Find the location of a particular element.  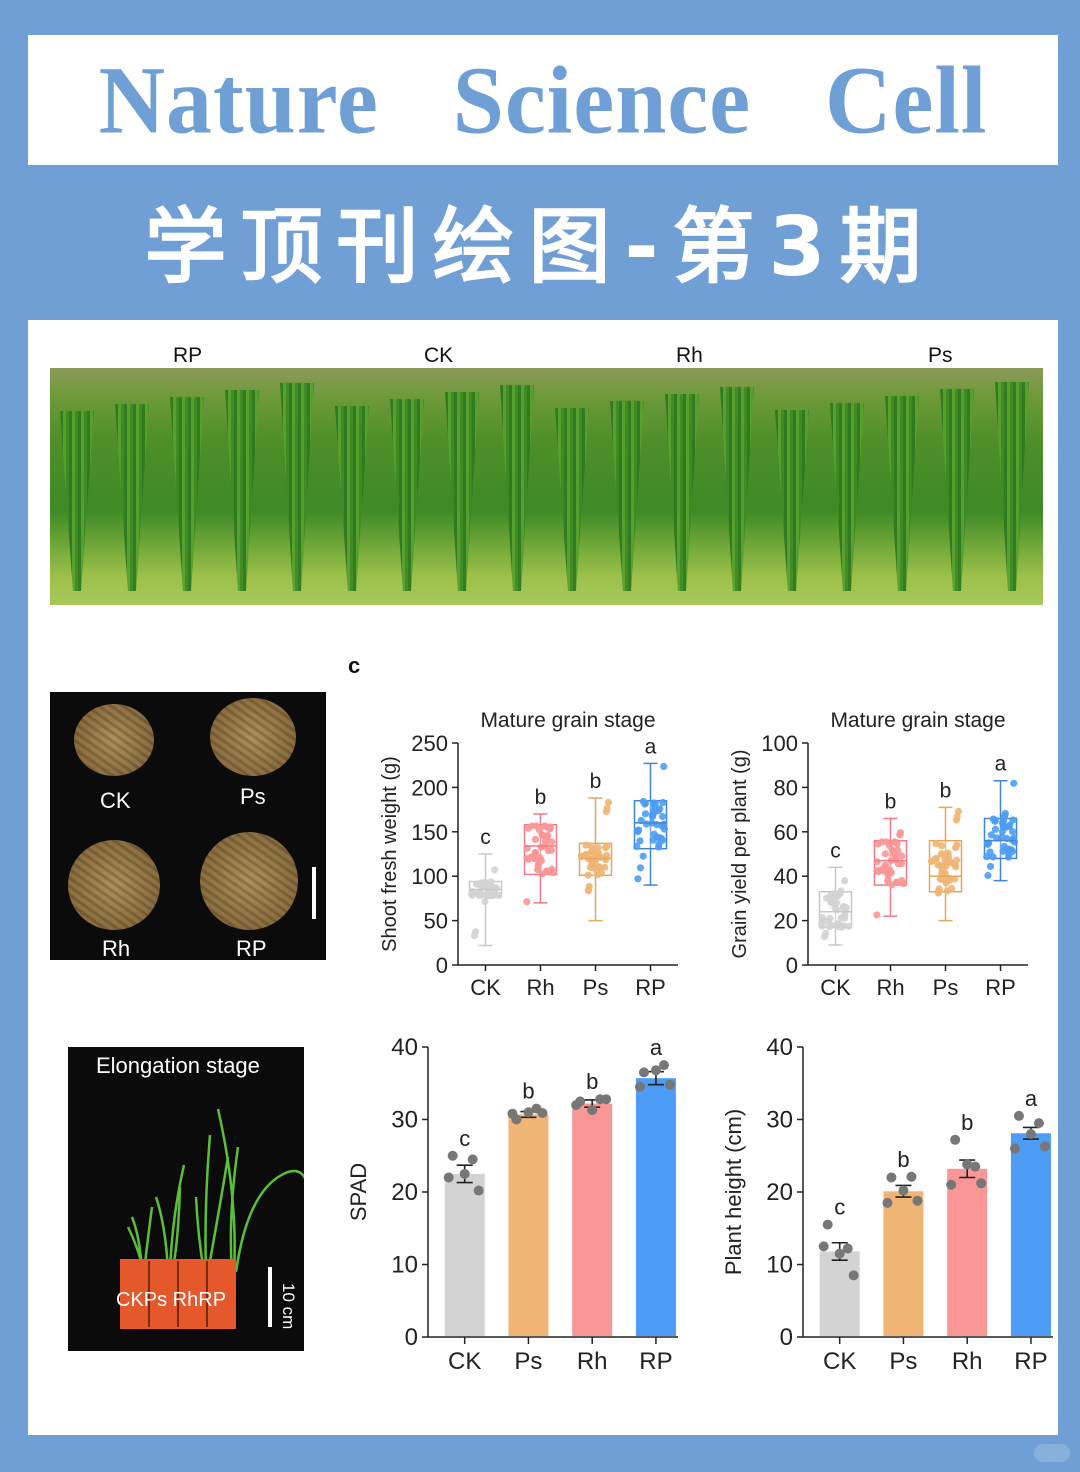

pot-labels: CKPs RhRP is located at coordinates (171, 1300).